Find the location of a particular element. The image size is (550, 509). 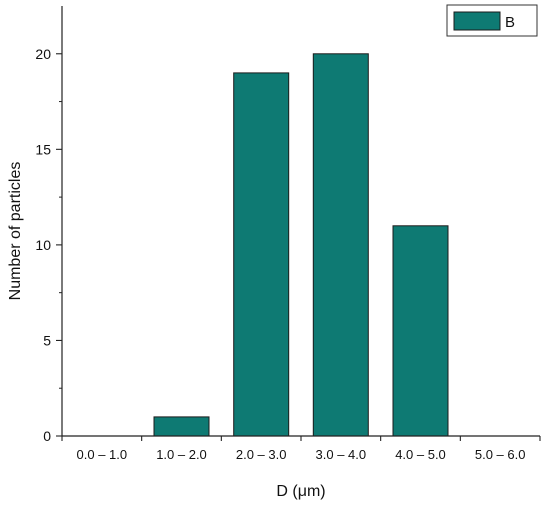

y-tick-label-0: 0 is located at coordinates (47, 436).